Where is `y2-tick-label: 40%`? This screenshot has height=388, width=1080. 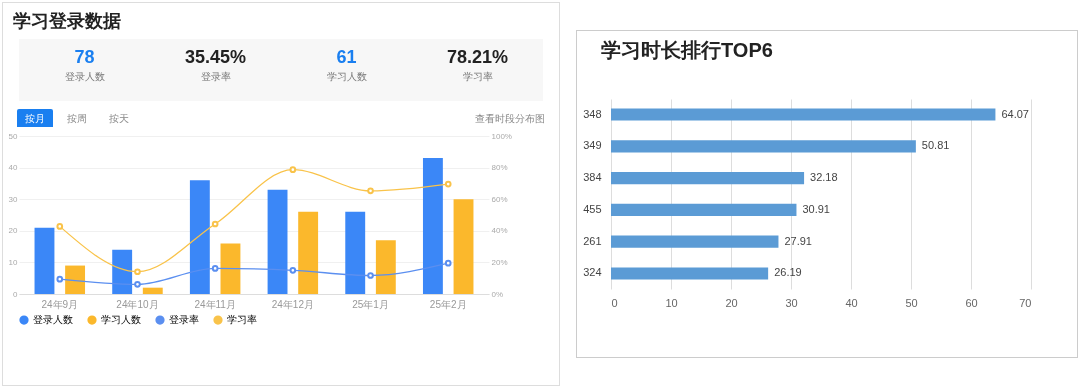 y2-tick-label: 40% is located at coordinates (499, 231).